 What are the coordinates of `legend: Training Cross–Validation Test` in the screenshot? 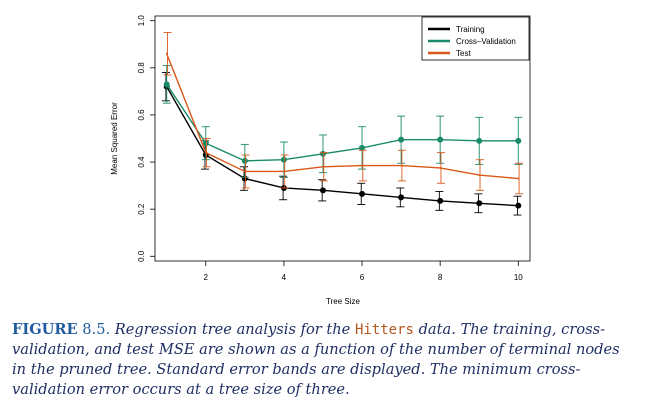 It's located at (475, 38).